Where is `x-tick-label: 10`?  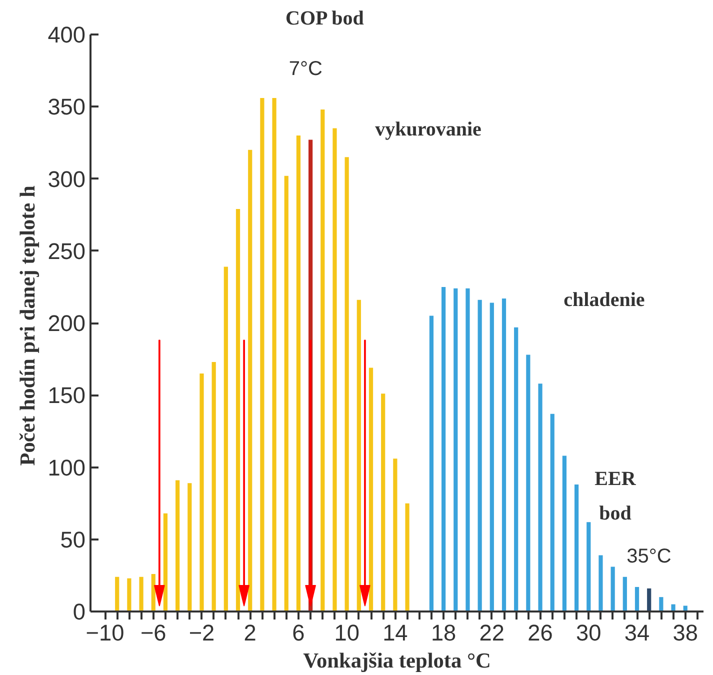 x-tick-label: 10 is located at coordinates (347, 633).